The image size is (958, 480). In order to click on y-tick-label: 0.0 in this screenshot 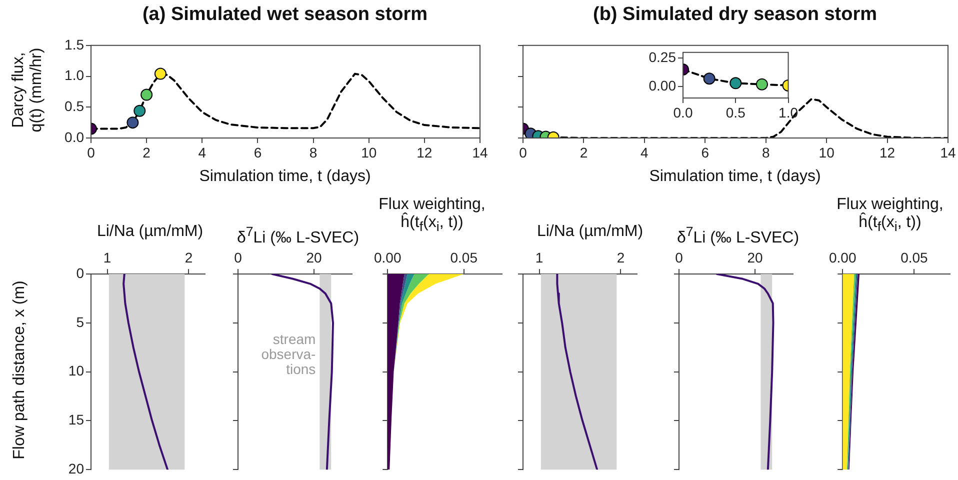, I will do `click(74, 136)`.